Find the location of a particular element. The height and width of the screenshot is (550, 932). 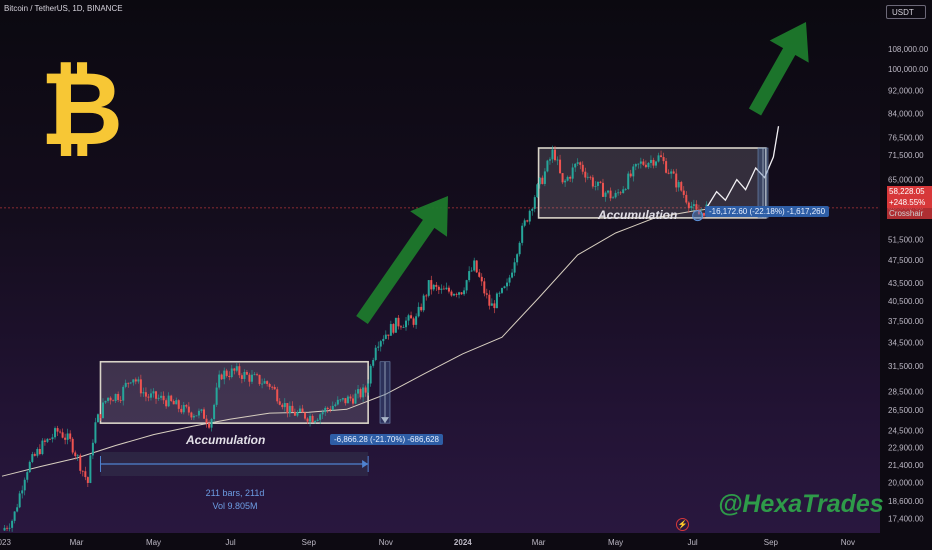

y-tick-label: 43,500.00 is located at coordinates (906, 283).